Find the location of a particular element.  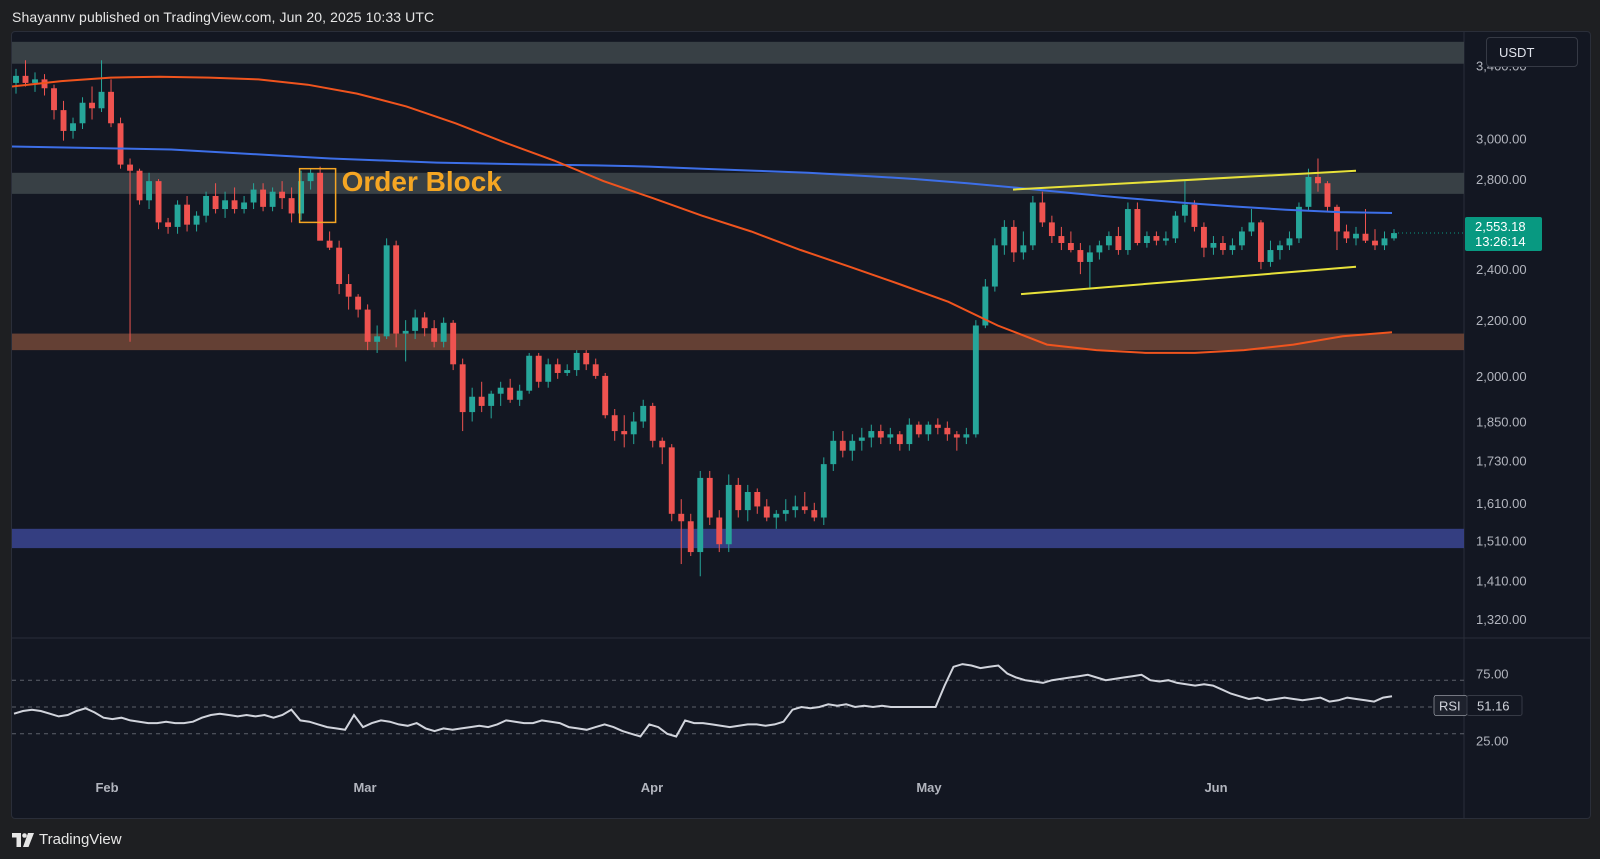

order-block-label: Order Block is located at coordinates (422, 181).